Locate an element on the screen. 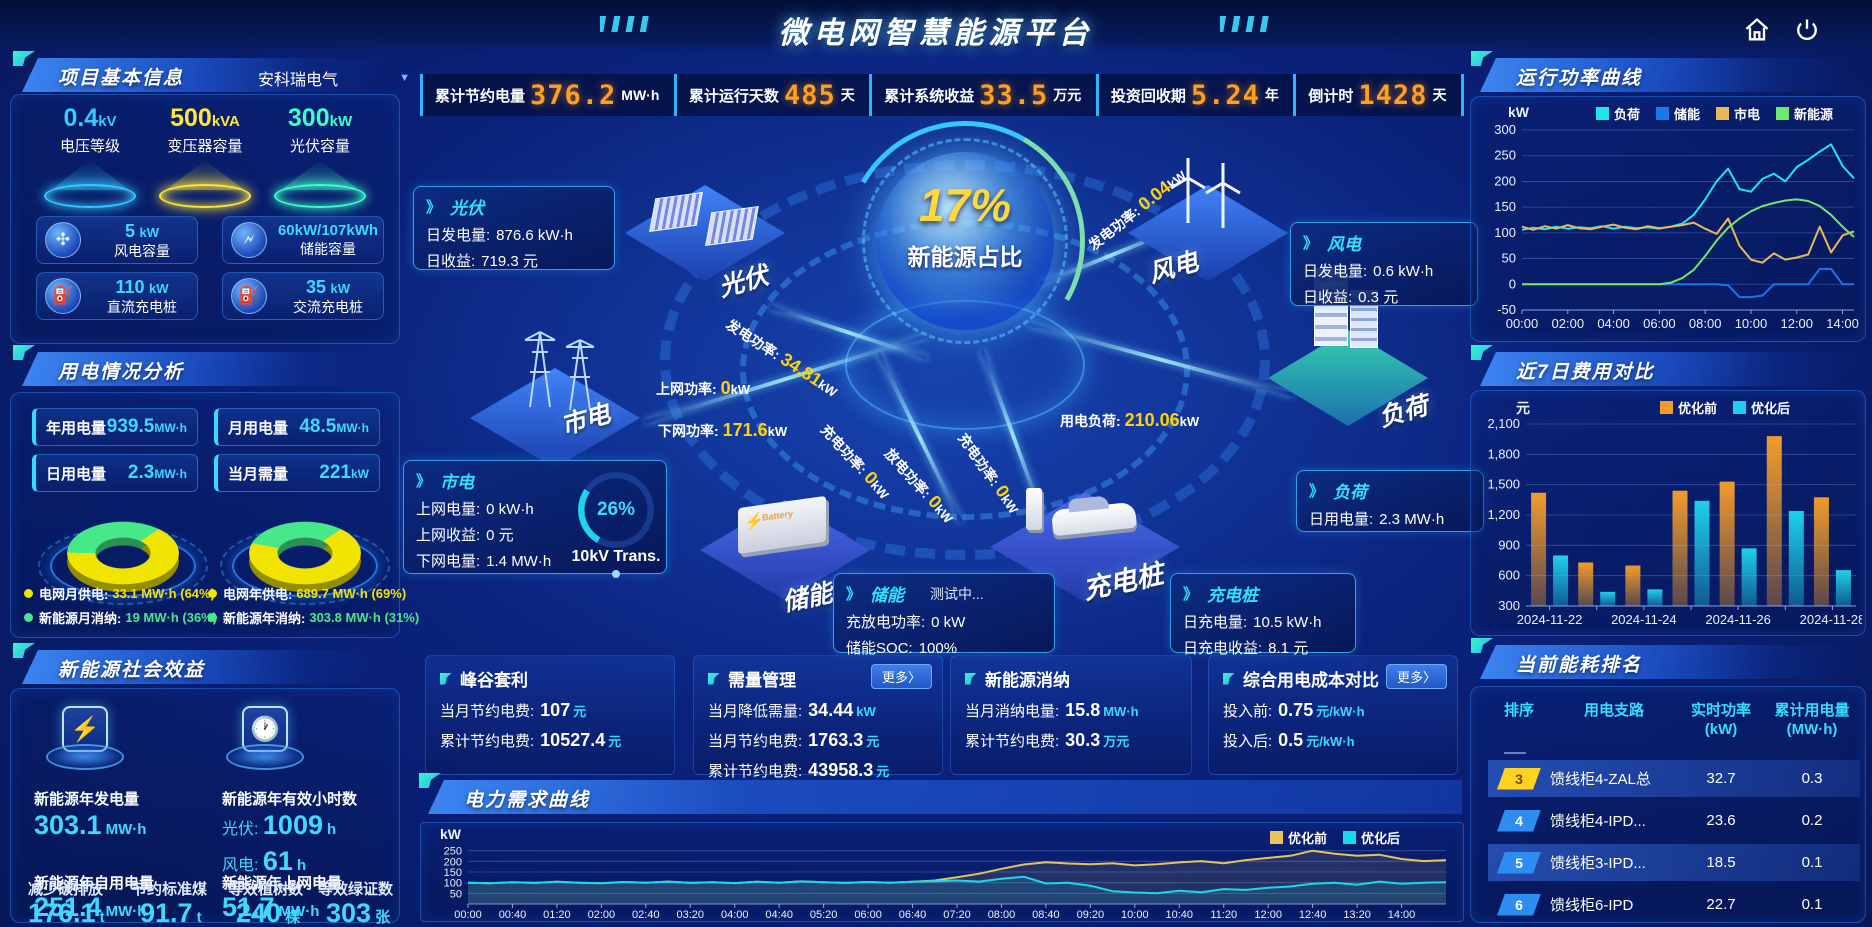 The width and height of the screenshot is (1872, 927). svg-text: 06:00 is located at coordinates (868, 915).